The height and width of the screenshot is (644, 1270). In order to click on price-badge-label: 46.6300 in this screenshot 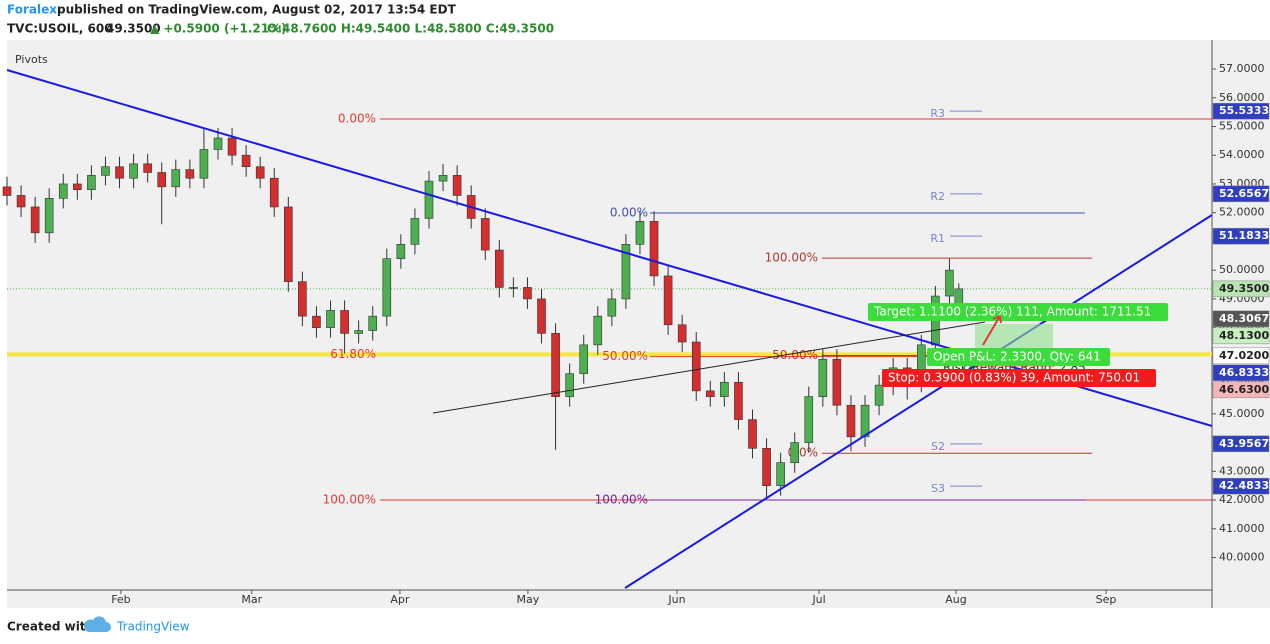, I will do `click(1244, 389)`.